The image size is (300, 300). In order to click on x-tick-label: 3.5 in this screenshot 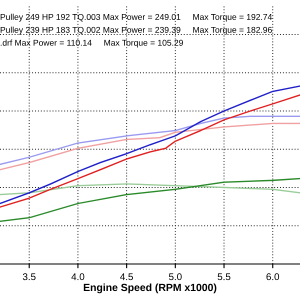, I will do `click(29, 276)`.